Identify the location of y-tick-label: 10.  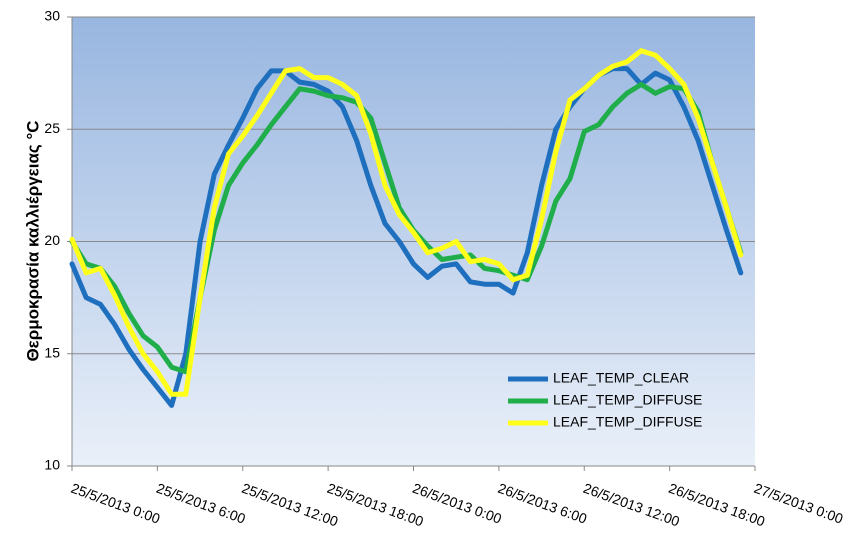
(52, 465).